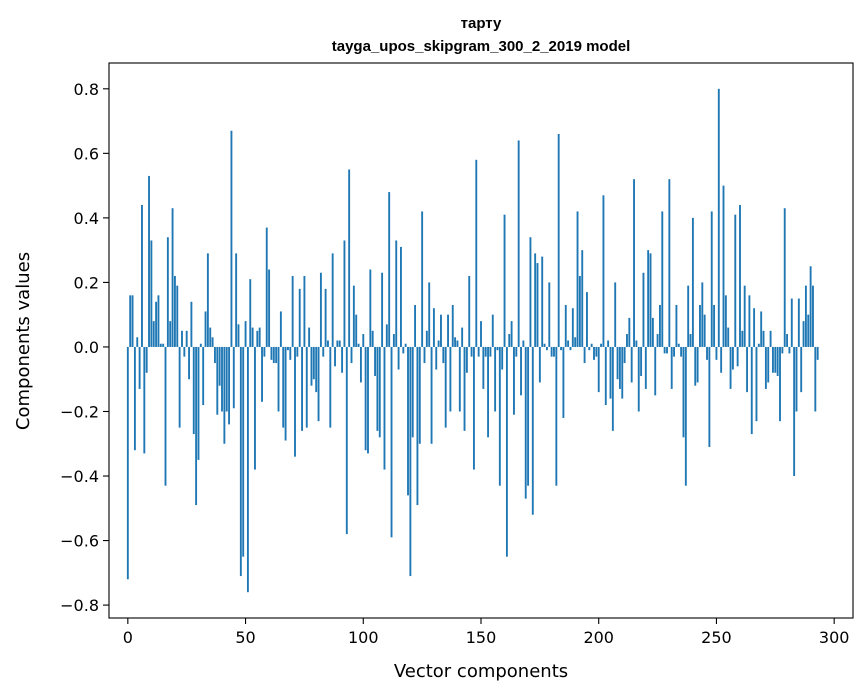 This screenshot has height=696, width=867. I want to click on y-tick-label: 0.6, so click(86, 153).